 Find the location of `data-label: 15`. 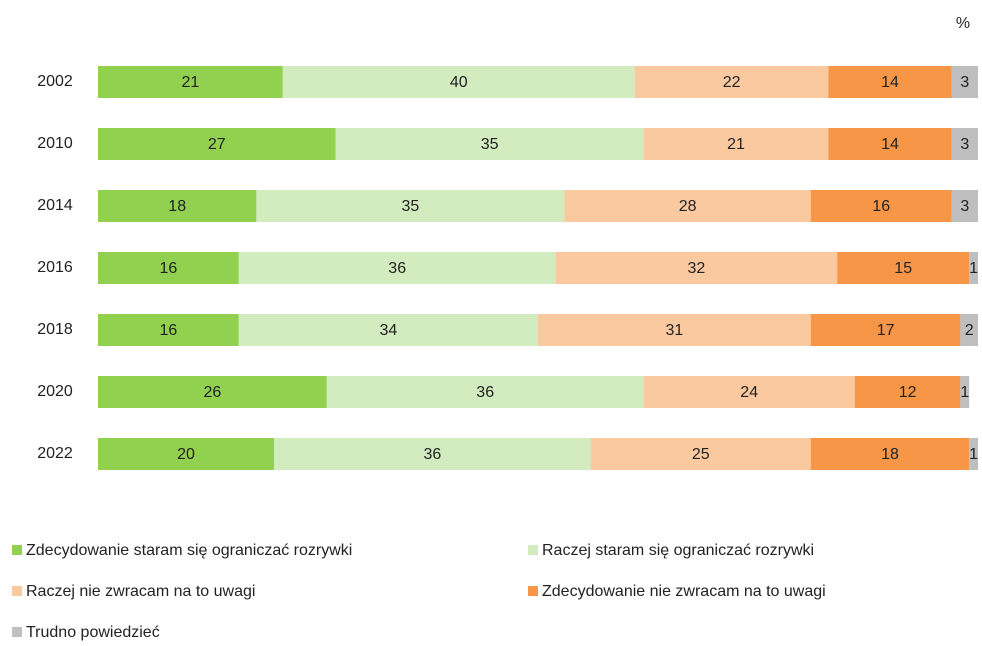

data-label: 15 is located at coordinates (903, 268).